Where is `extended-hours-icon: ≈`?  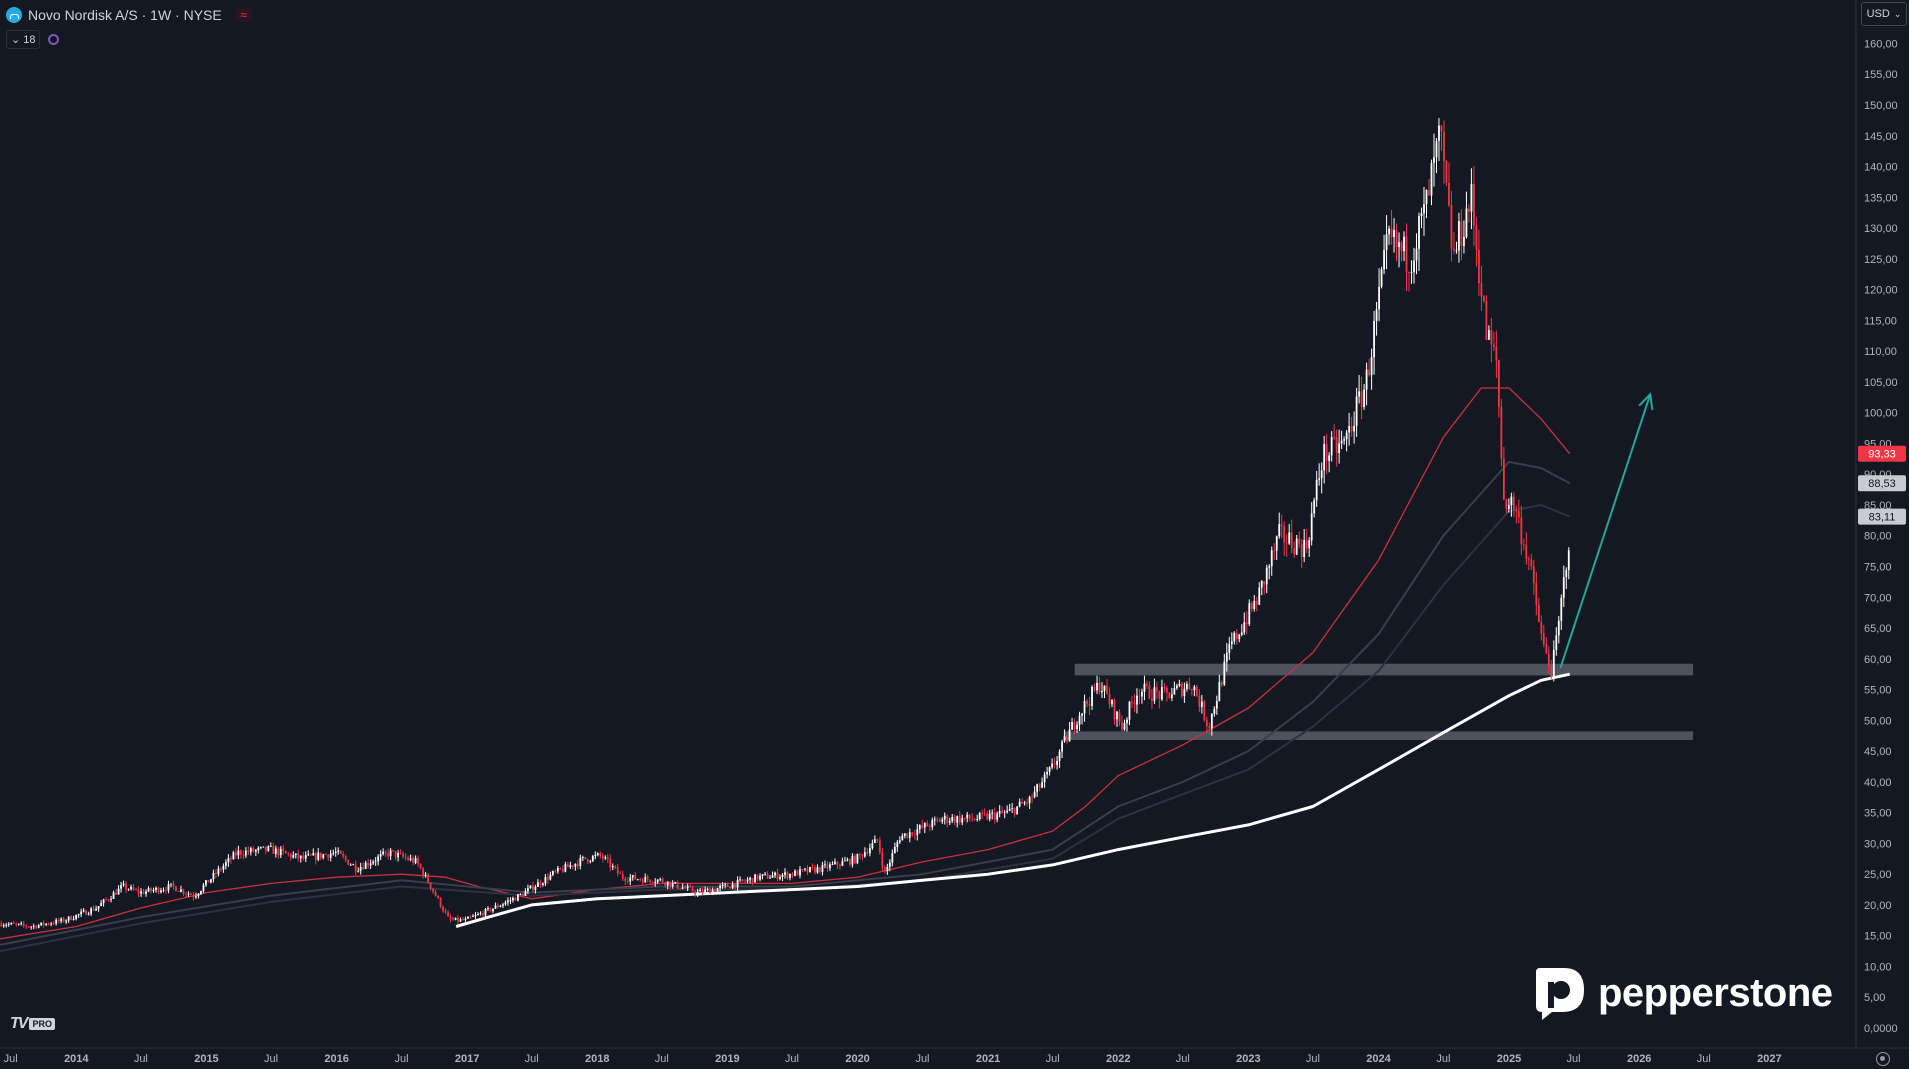
extended-hours-icon: ≈ is located at coordinates (243, 15).